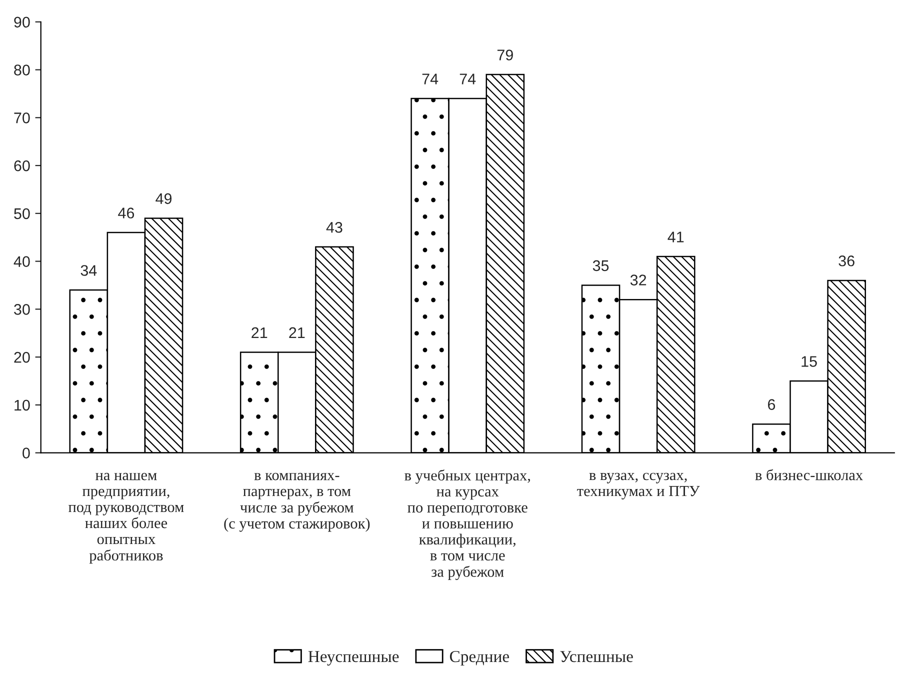  I want to click on data-label: 34, so click(88, 270).